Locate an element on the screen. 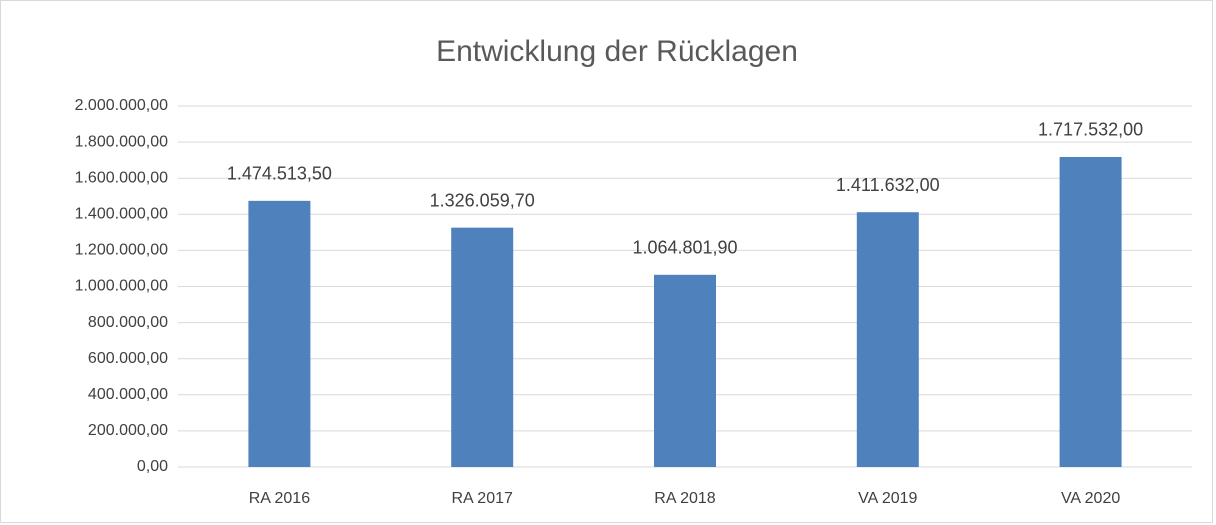 This screenshot has height=525, width=1216. y-tick-label: 1.600.000,00 is located at coordinates (122, 177).